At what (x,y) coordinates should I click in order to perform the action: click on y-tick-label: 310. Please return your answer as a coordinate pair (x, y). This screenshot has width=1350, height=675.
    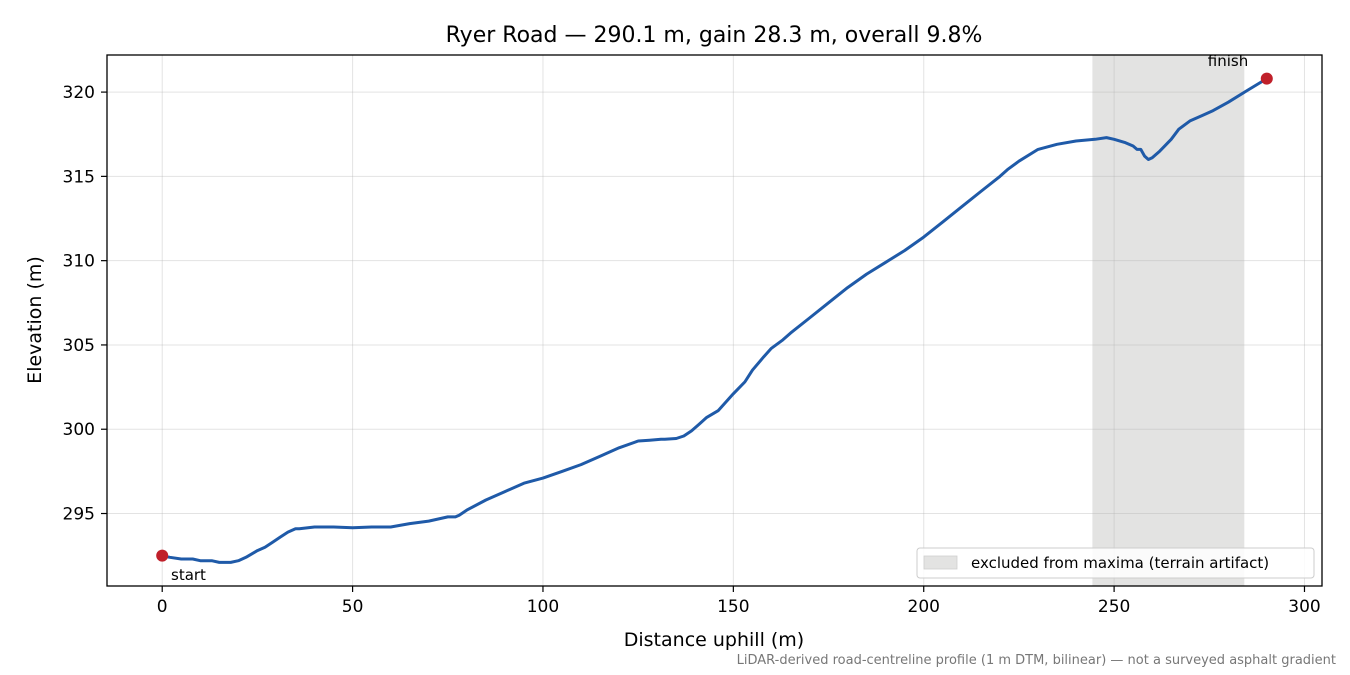
    Looking at the image, I should click on (79, 262).